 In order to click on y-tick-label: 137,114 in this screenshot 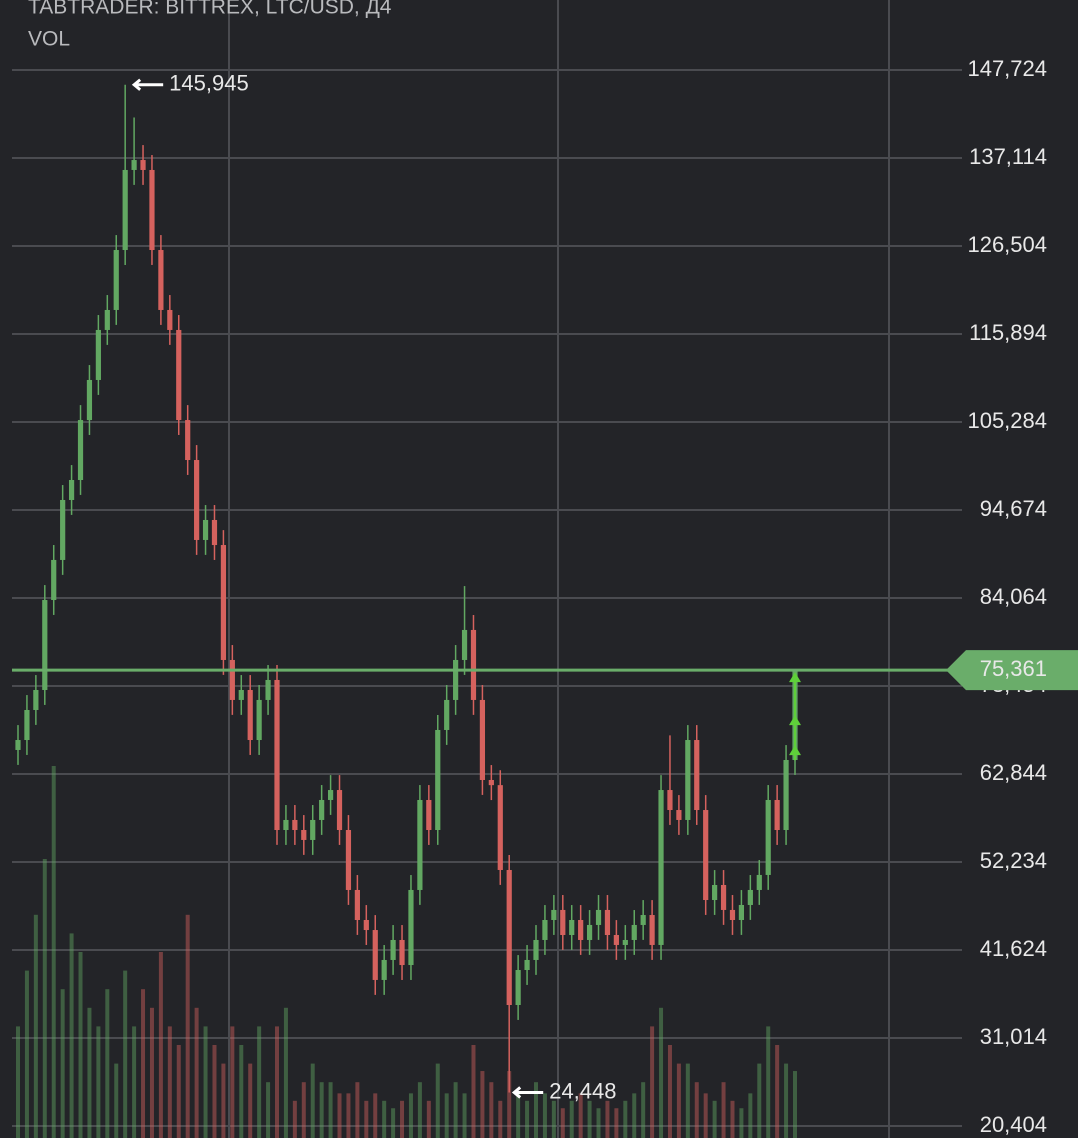, I will do `click(1008, 156)`.